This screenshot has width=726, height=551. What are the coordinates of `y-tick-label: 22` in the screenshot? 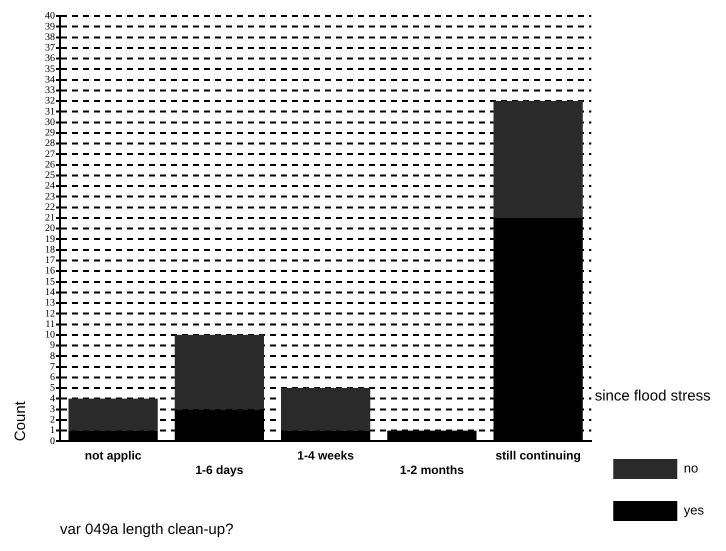 It's located at (50, 207).